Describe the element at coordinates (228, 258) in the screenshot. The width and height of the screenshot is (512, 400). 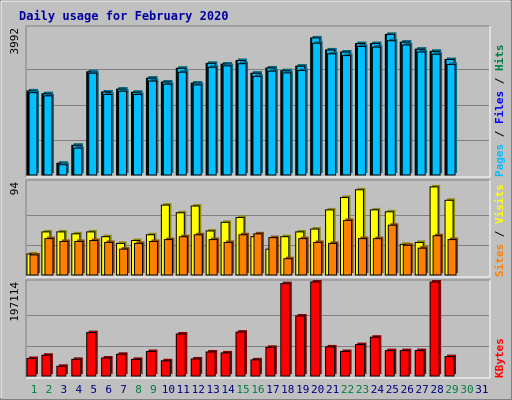
I see `bar-sites-day-14-face` at that location.